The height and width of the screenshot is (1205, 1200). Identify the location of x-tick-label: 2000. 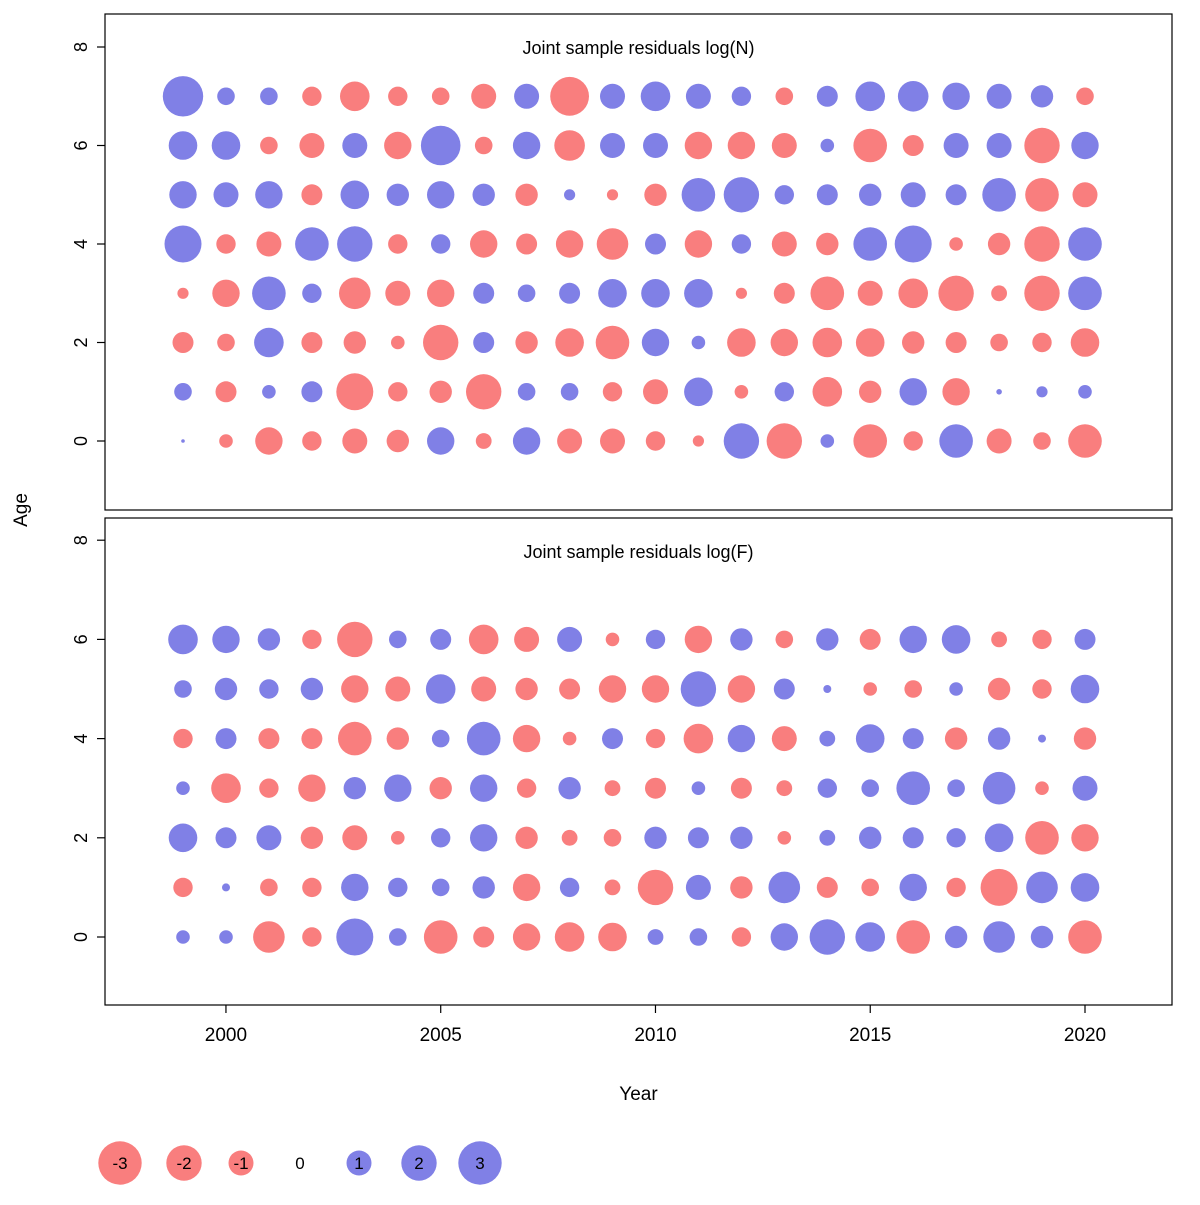
(226, 1035).